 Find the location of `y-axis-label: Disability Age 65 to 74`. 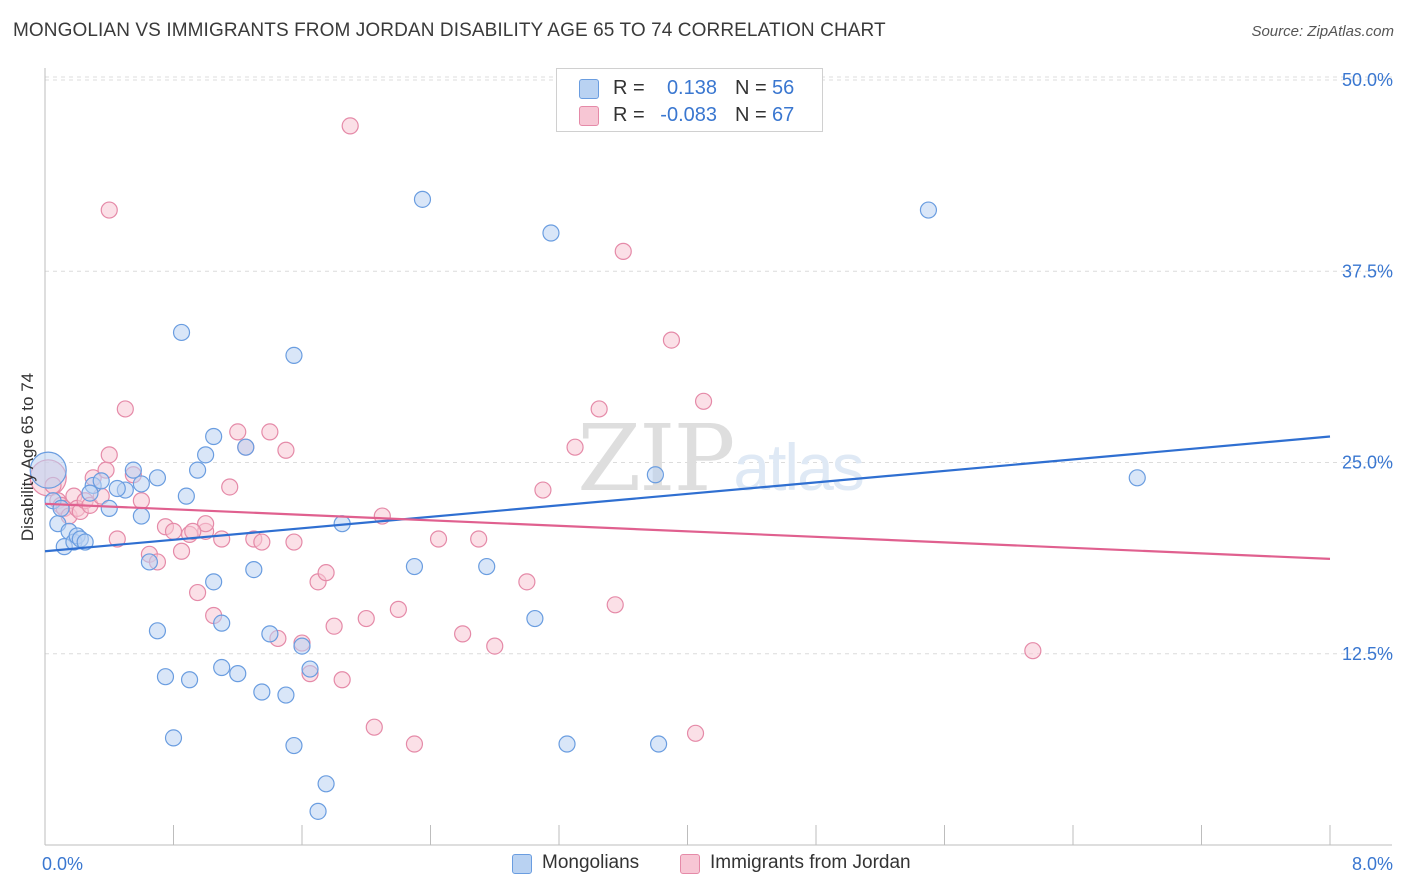

y-axis-label: Disability Age 65 to 74 is located at coordinates (27, 457).